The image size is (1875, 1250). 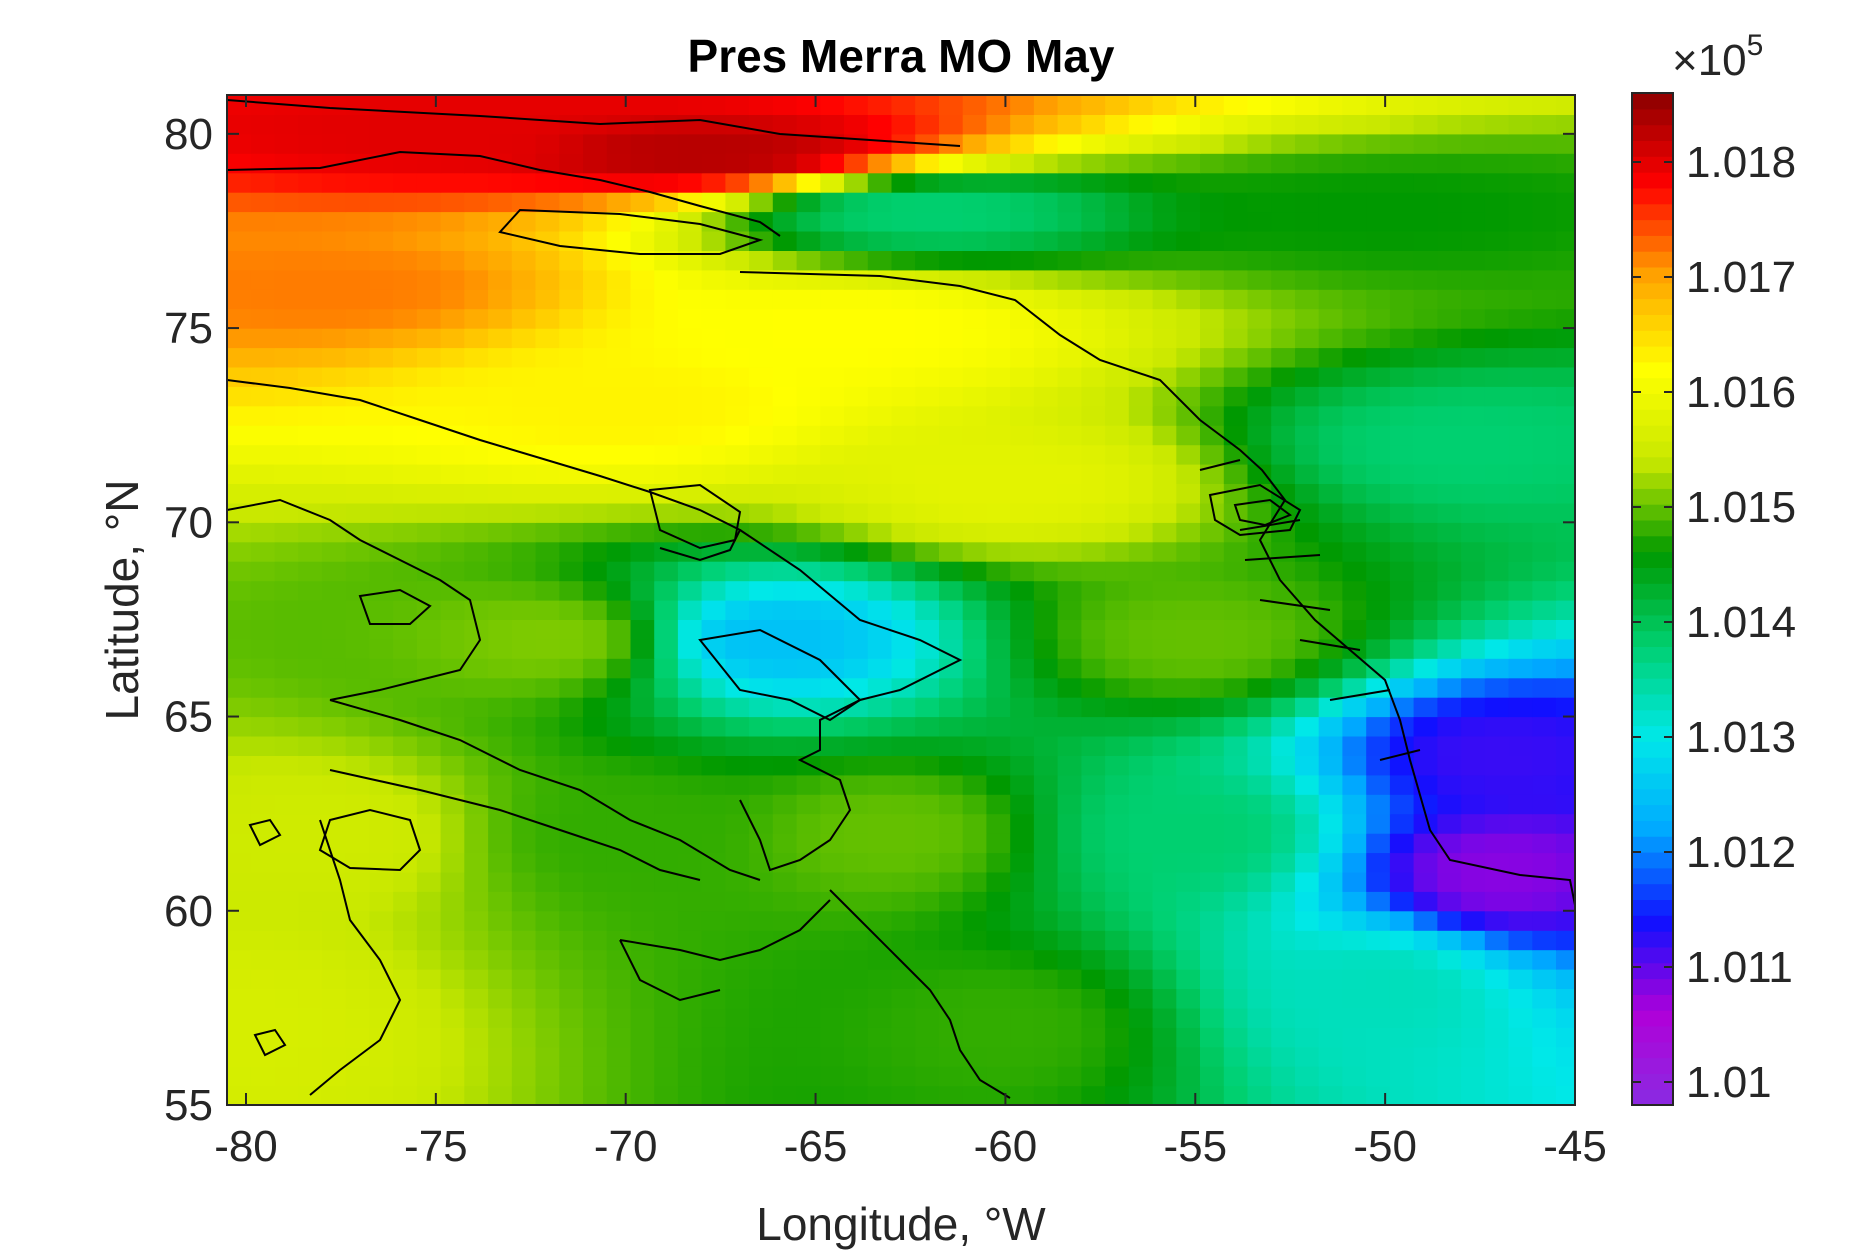 What do you see at coordinates (901, 1224) in the screenshot?
I see `x-axis-label: Longitude, °W` at bounding box center [901, 1224].